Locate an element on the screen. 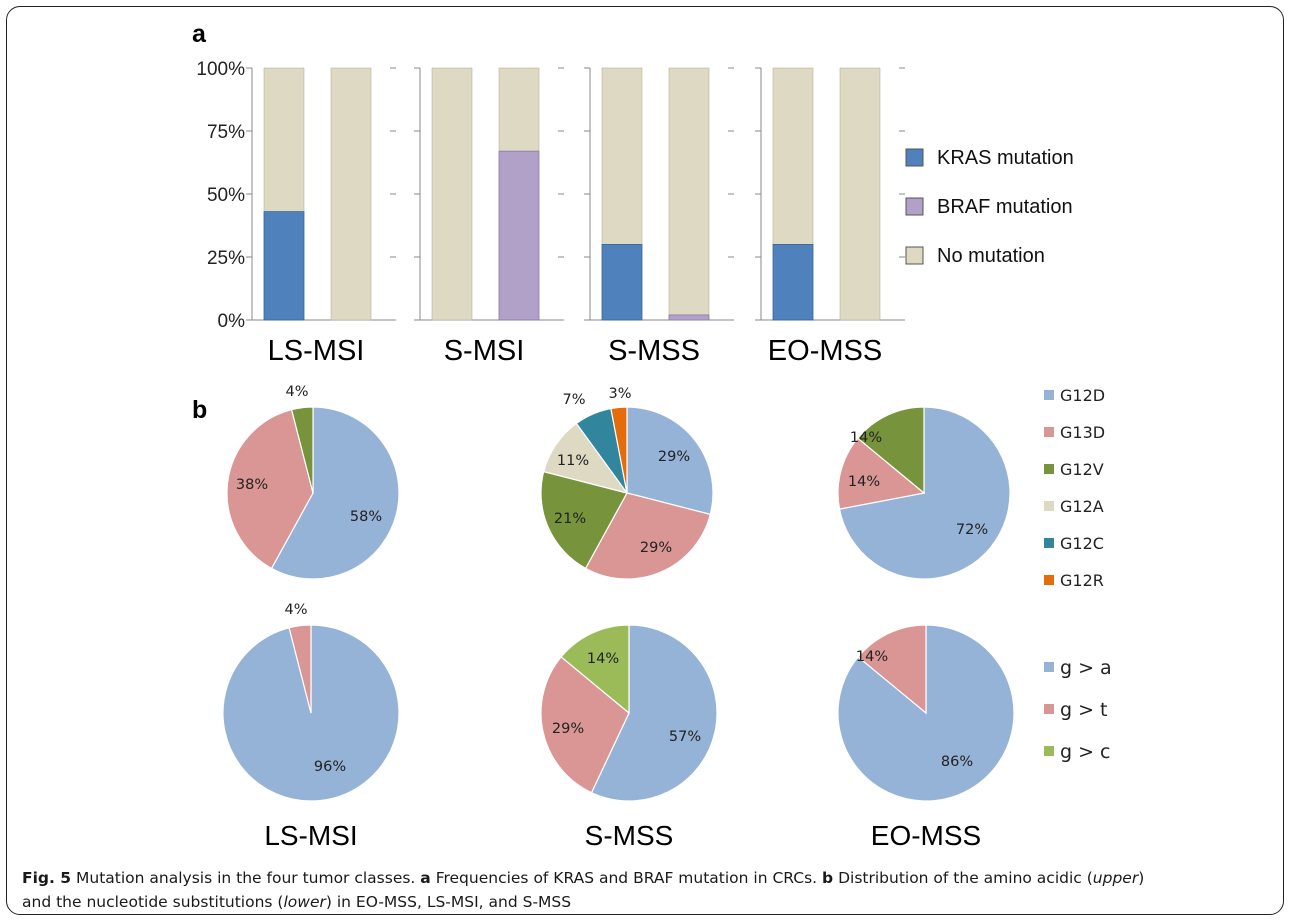 Image resolution: width=1292 pixels, height=923 pixels. amino-acid-pie1-label-g12v: 4% is located at coordinates (296, 392).